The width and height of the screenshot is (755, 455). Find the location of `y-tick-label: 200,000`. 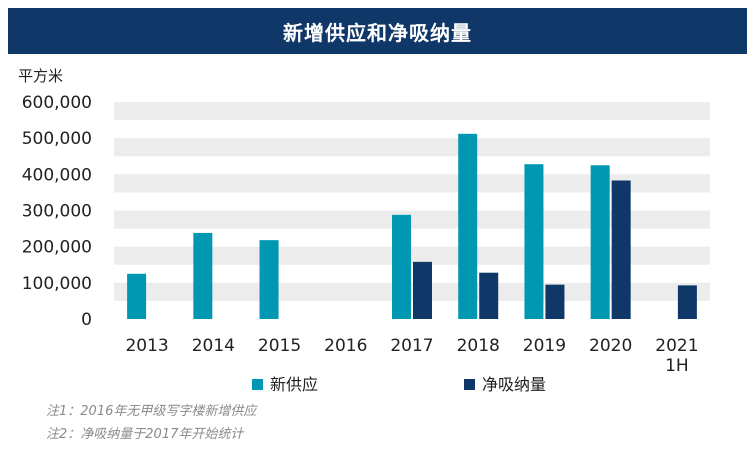

y-tick-label: 200,000 is located at coordinates (57, 248).